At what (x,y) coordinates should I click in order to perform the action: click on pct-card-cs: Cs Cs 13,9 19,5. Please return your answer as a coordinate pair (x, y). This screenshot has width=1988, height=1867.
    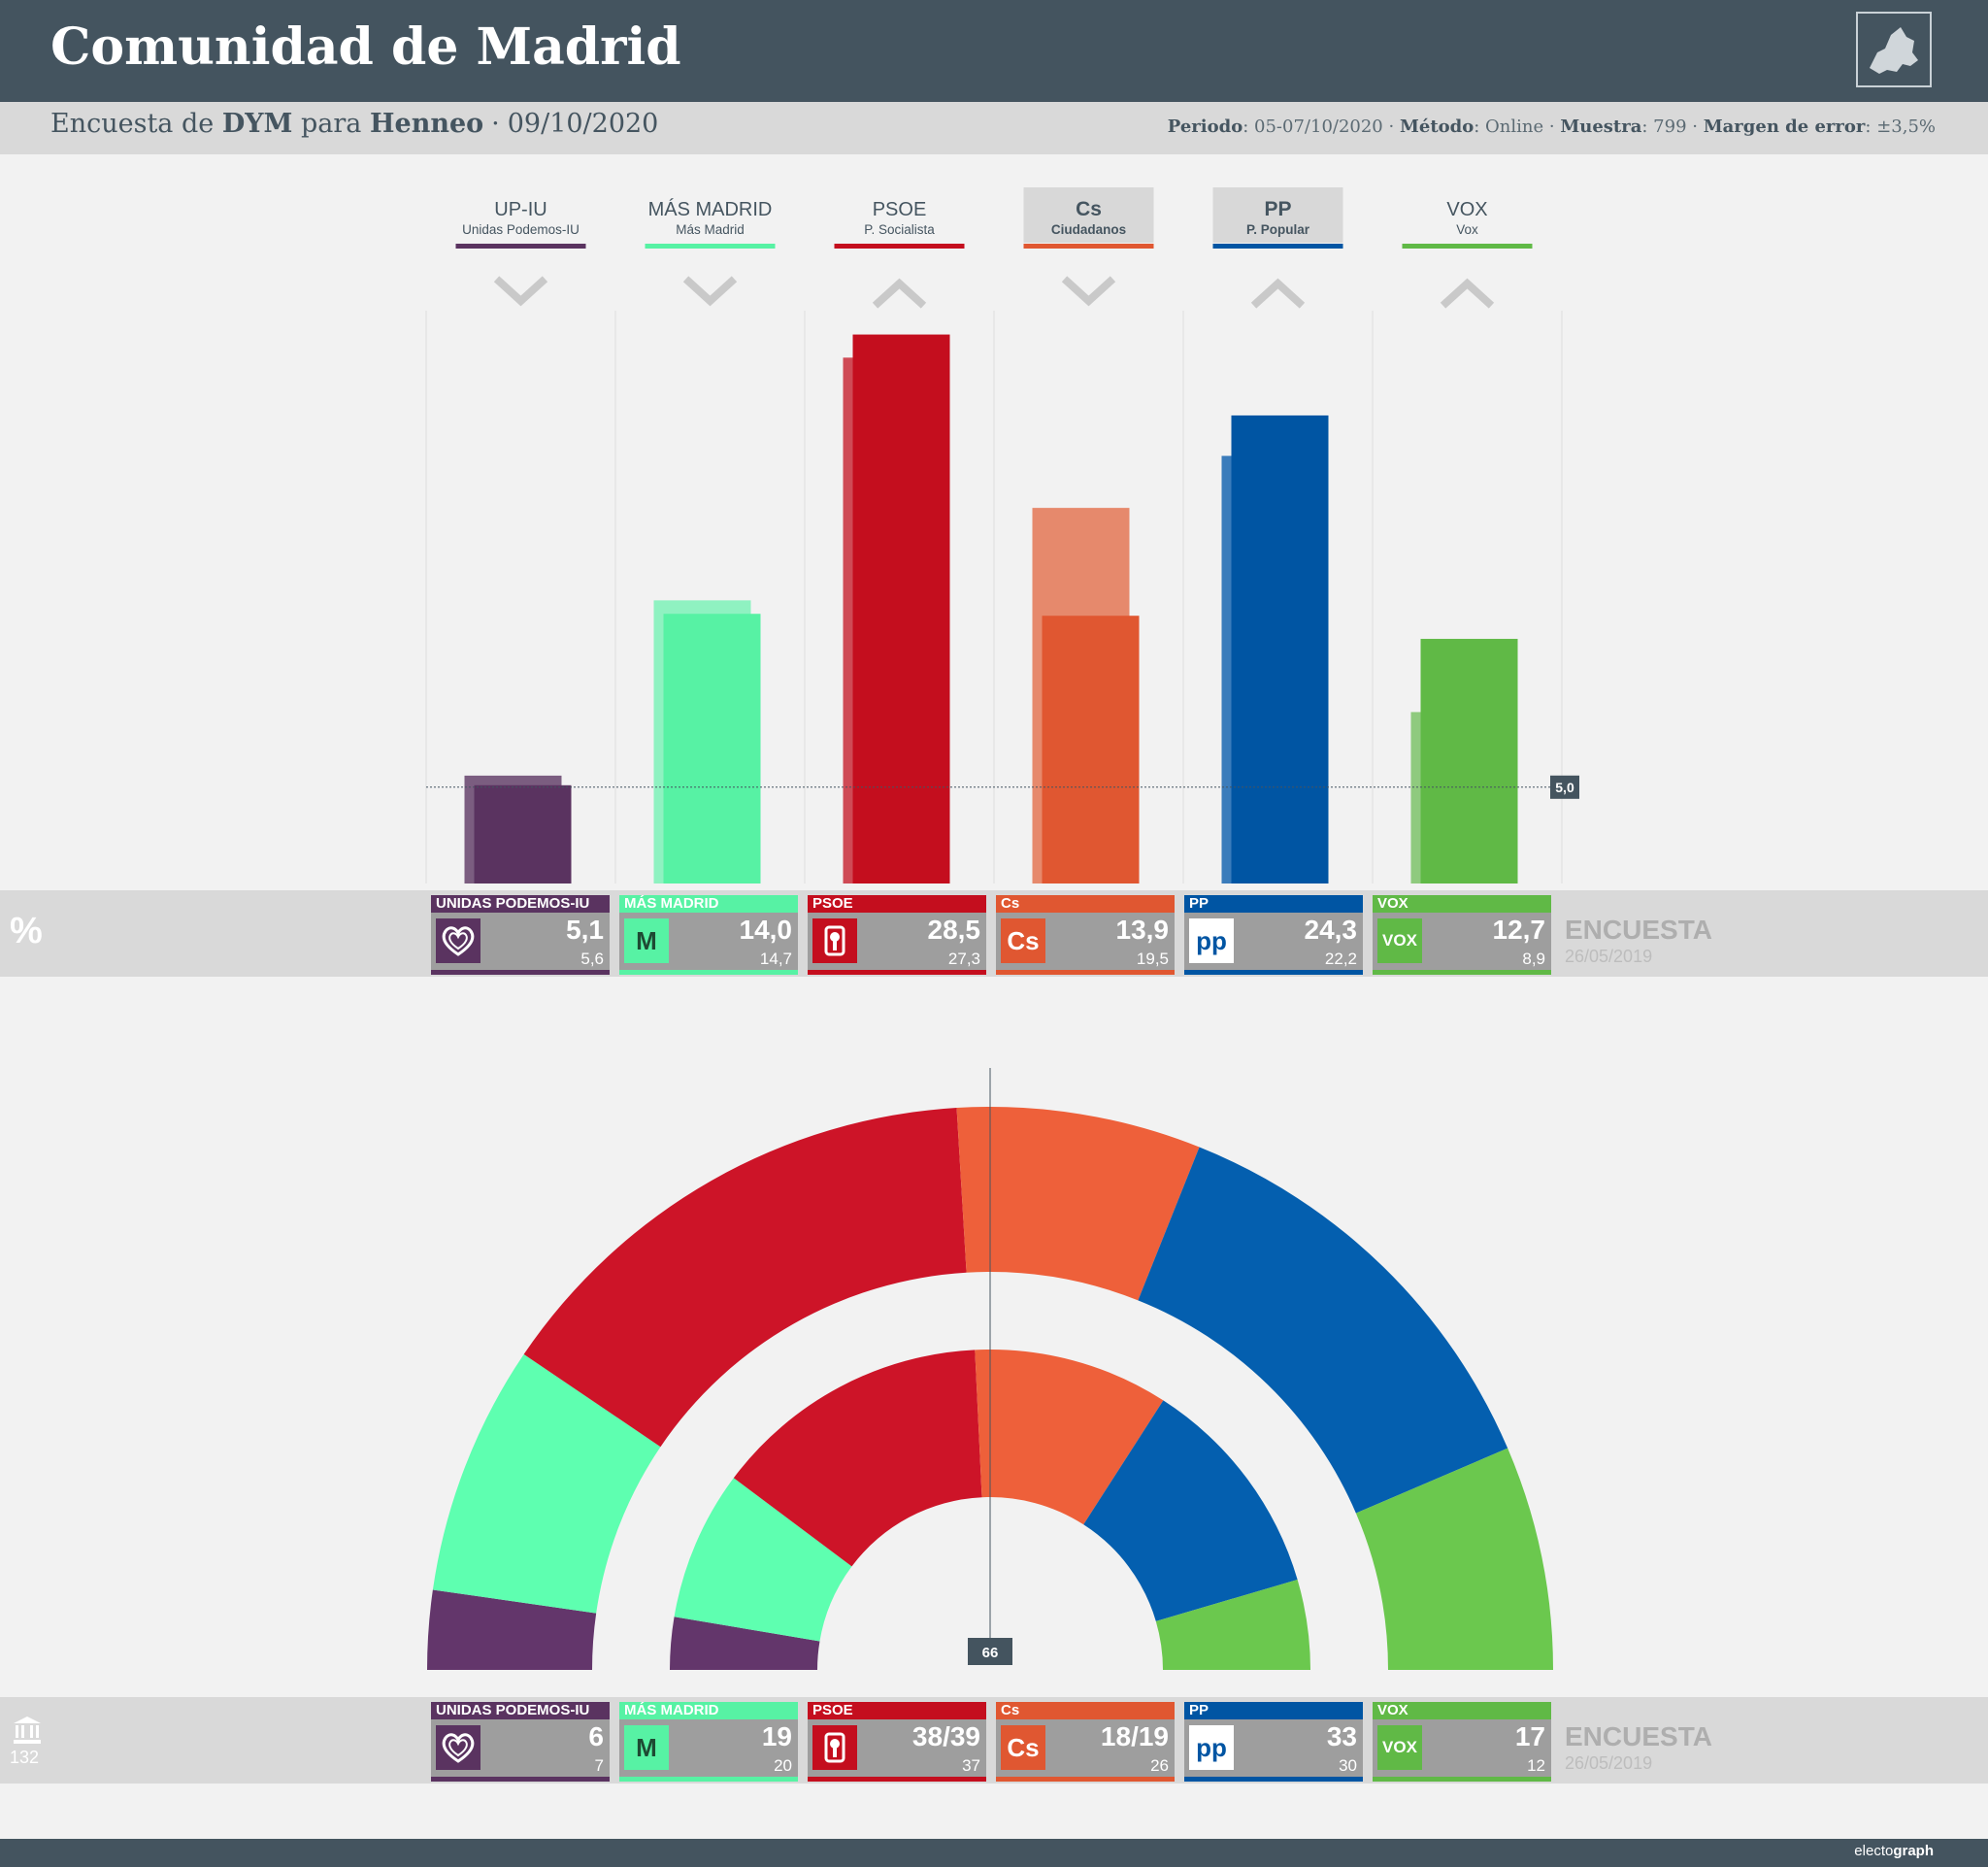
    Looking at the image, I should click on (1085, 935).